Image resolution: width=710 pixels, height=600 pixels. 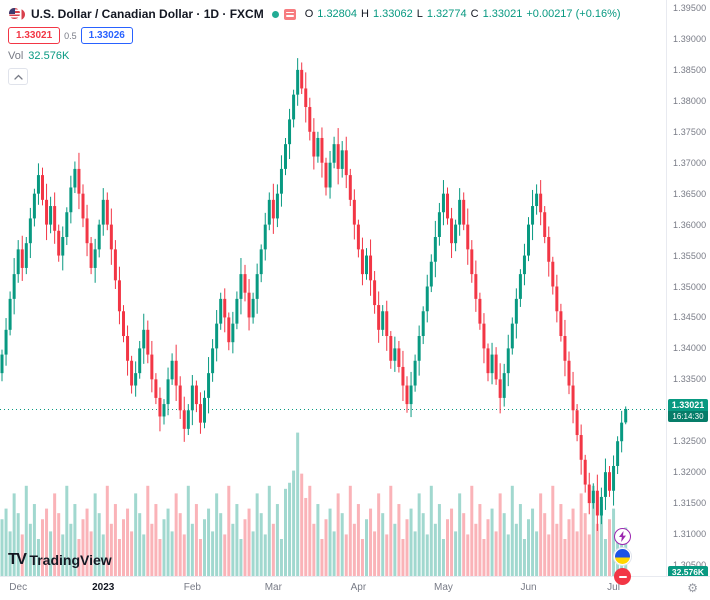 I want to click on tradingview-logo-text: TradingView, so click(x=70, y=560).